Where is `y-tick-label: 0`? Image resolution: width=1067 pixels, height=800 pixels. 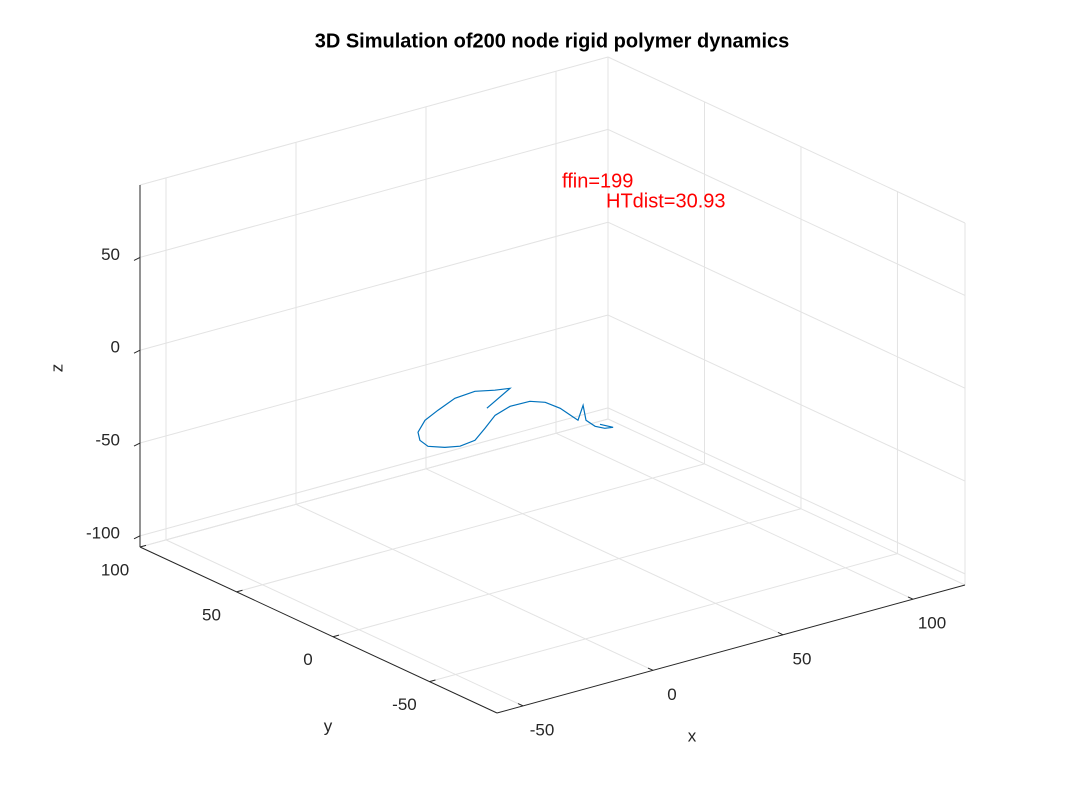 y-tick-label: 0 is located at coordinates (307, 659).